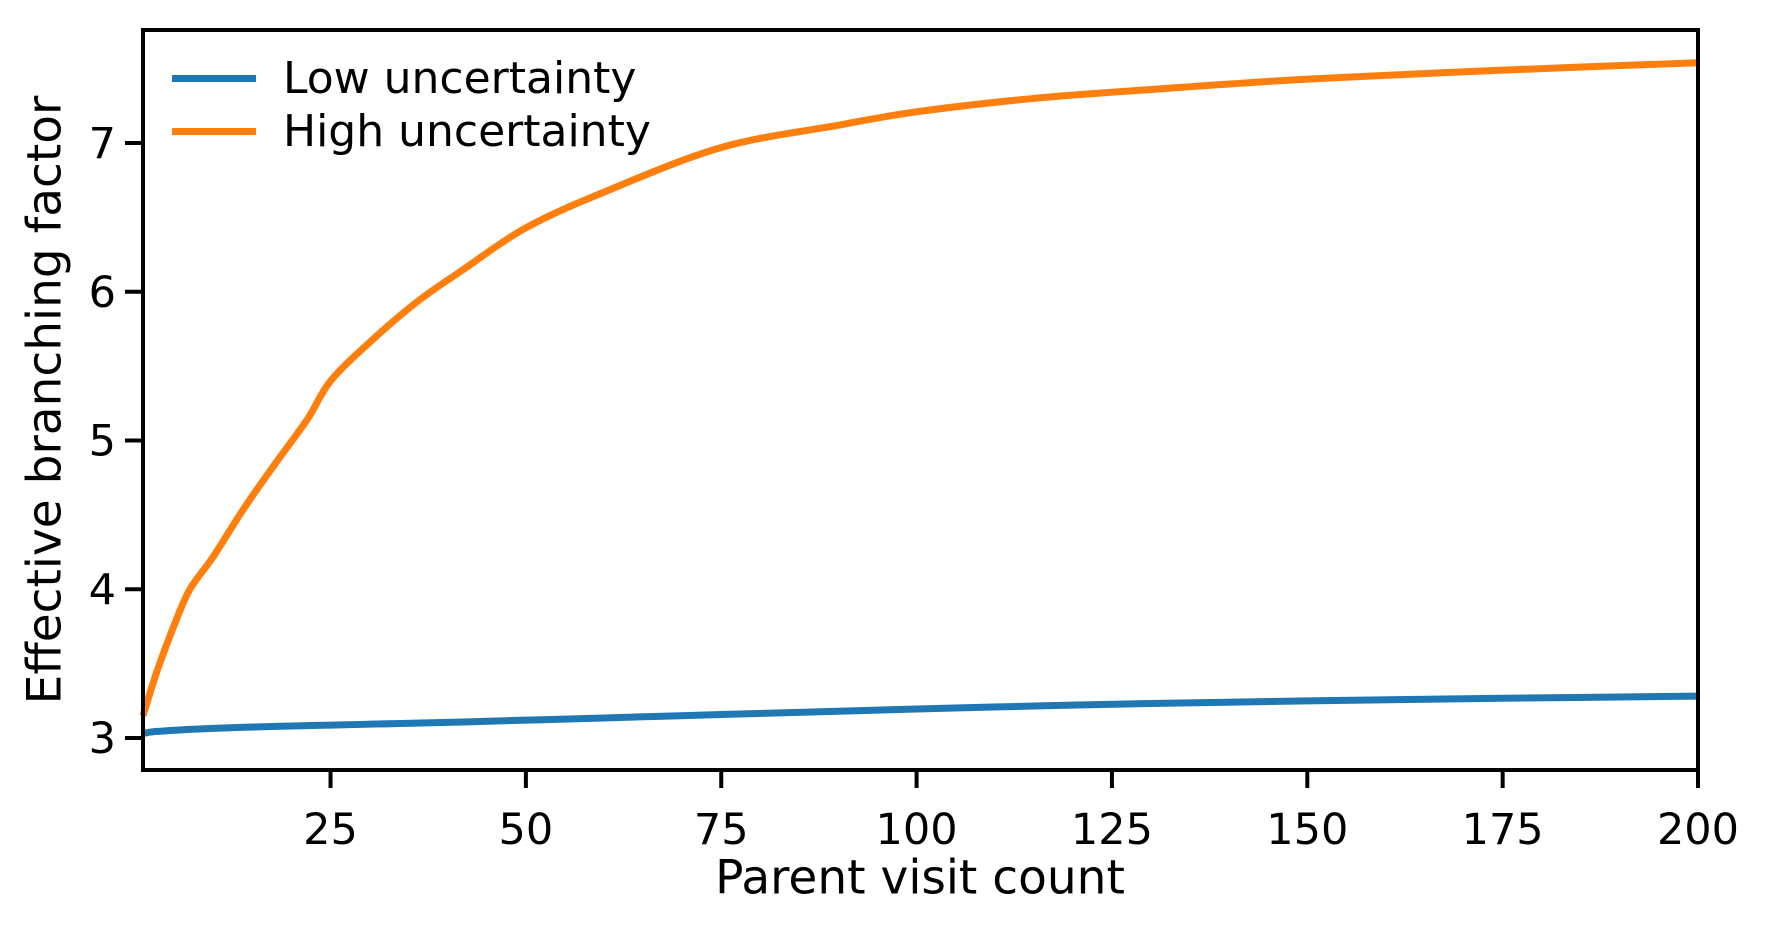  What do you see at coordinates (1503, 830) in the screenshot?
I see `x-tick-label: 175` at bounding box center [1503, 830].